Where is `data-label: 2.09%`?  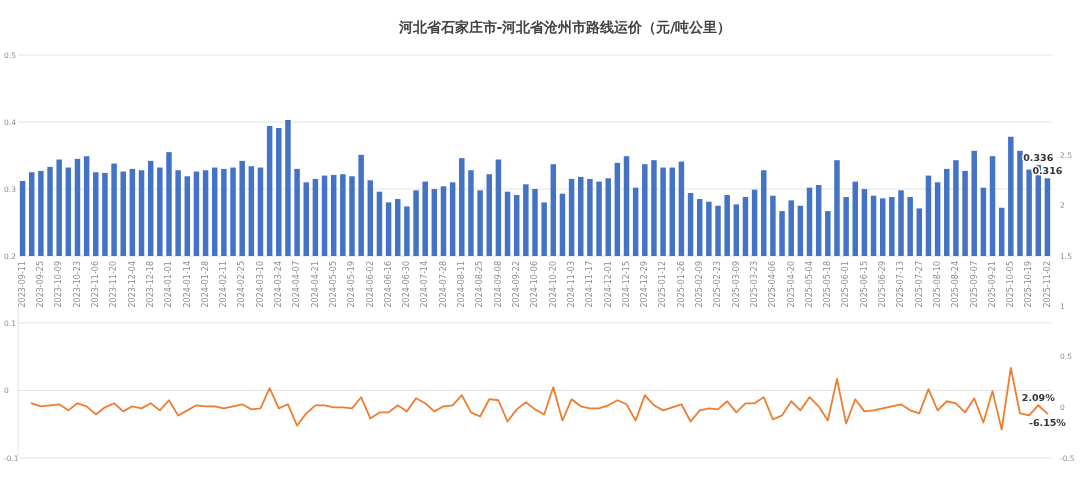 data-label: 2.09% is located at coordinates (1038, 398).